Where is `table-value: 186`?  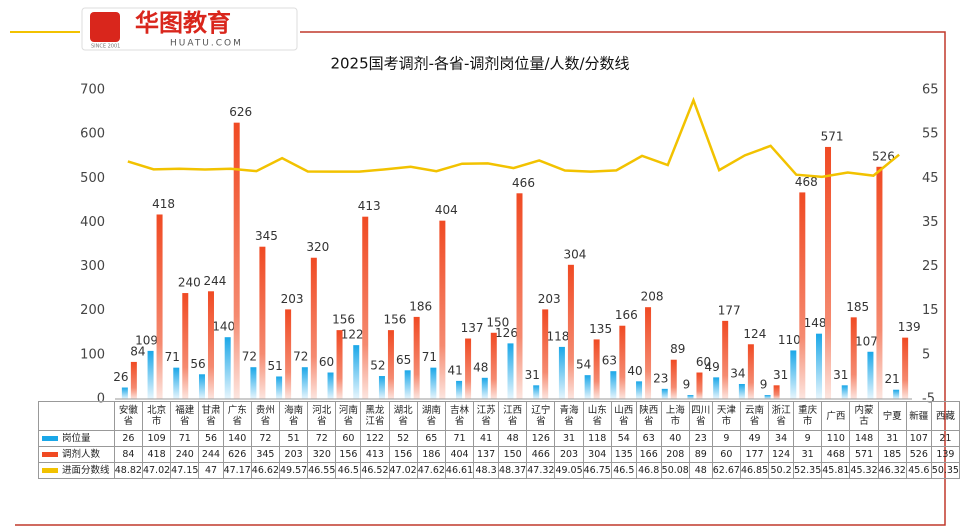 table-value: 186 is located at coordinates (431, 454).